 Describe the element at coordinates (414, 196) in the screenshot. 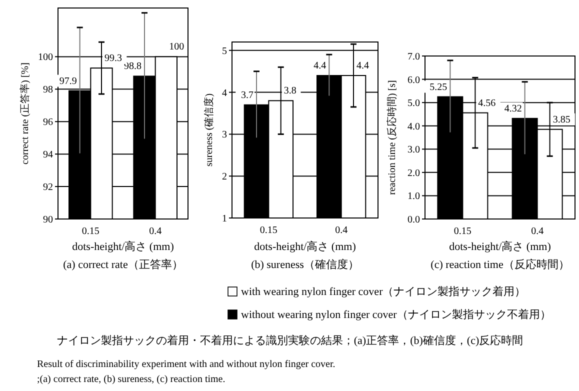

I see `y-tick-label: 1.0` at that location.